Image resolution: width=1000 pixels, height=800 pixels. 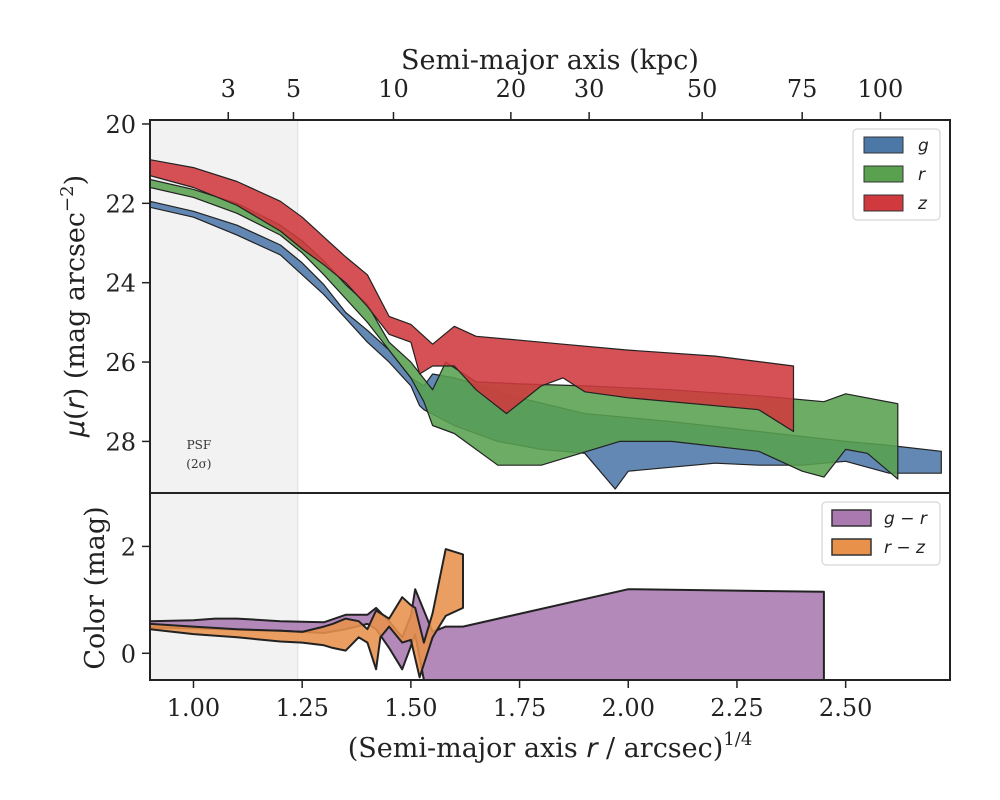 I want to click on x-tick-label-4: 2.00, so click(x=628, y=708).